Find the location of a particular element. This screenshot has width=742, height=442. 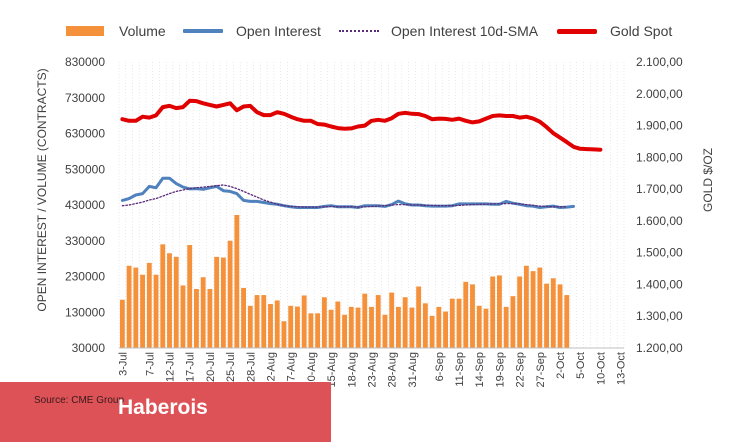

legend-item-gold-spot: Gold Spot is located at coordinates (614, 31).